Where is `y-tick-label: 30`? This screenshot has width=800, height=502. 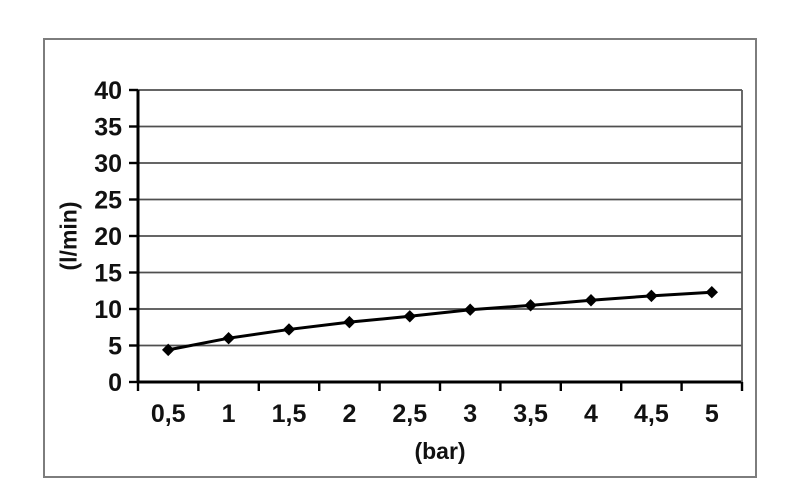
y-tick-label: 30 is located at coordinates (108, 164).